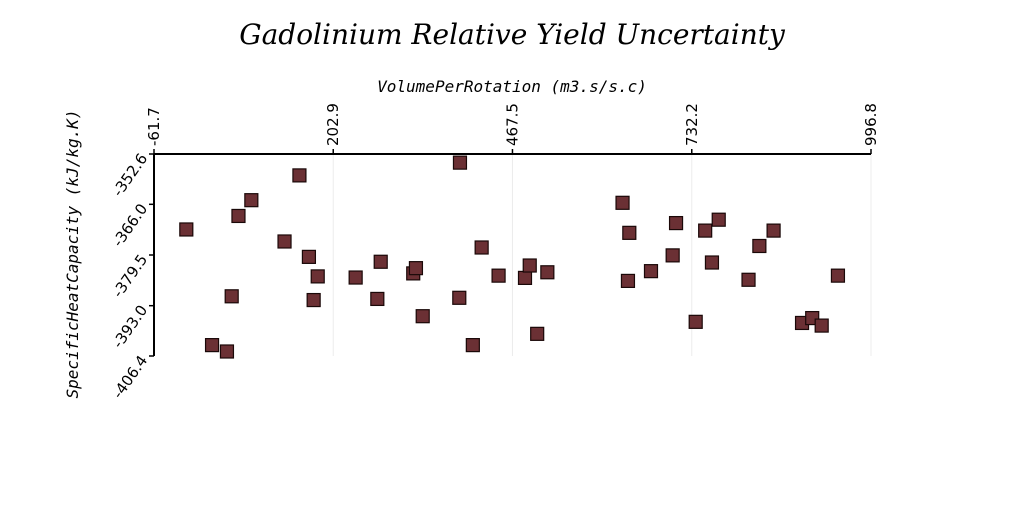 The image size is (1024, 512). I want to click on x-tick-label: 202.9, so click(333, 124).